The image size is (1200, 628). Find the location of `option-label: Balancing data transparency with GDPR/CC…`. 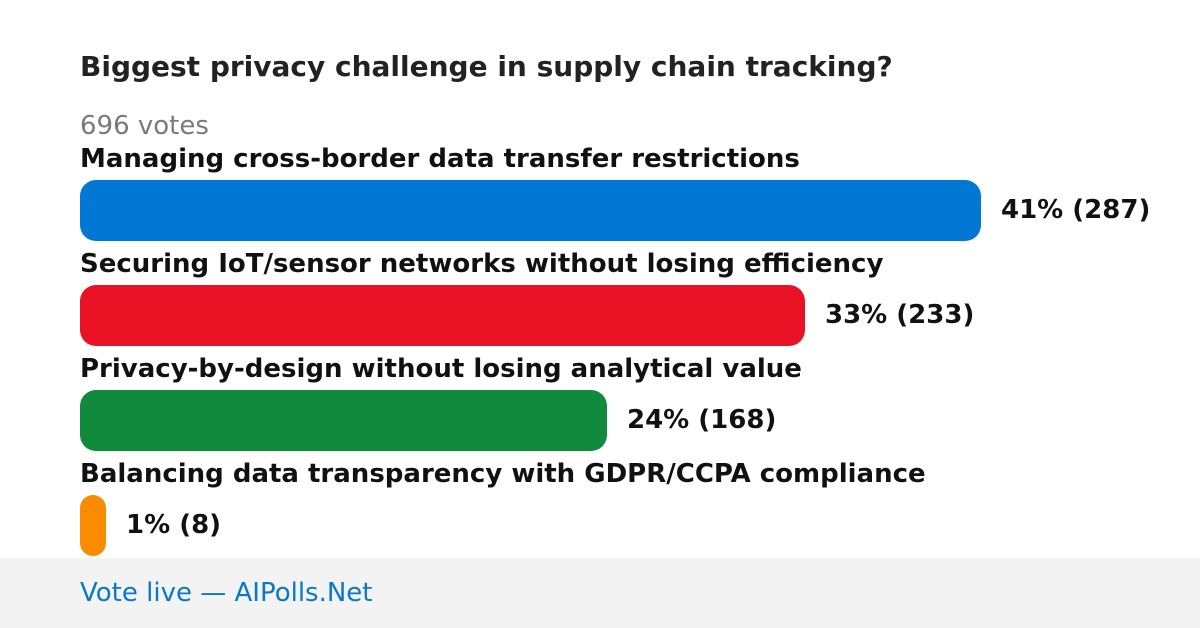

option-label: Balancing data transparency with GDPR/CC… is located at coordinates (503, 474).